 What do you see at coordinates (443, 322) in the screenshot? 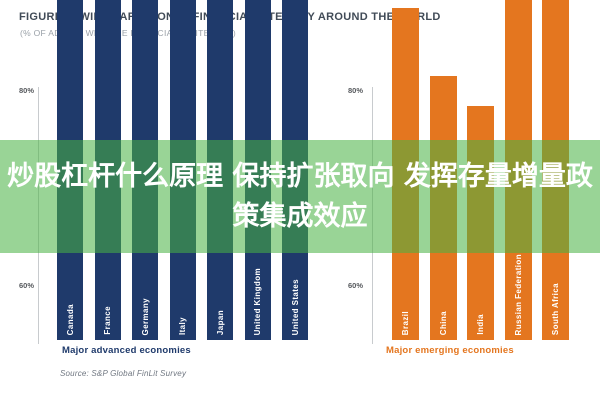
I see `bar-label: China` at bounding box center [443, 322].